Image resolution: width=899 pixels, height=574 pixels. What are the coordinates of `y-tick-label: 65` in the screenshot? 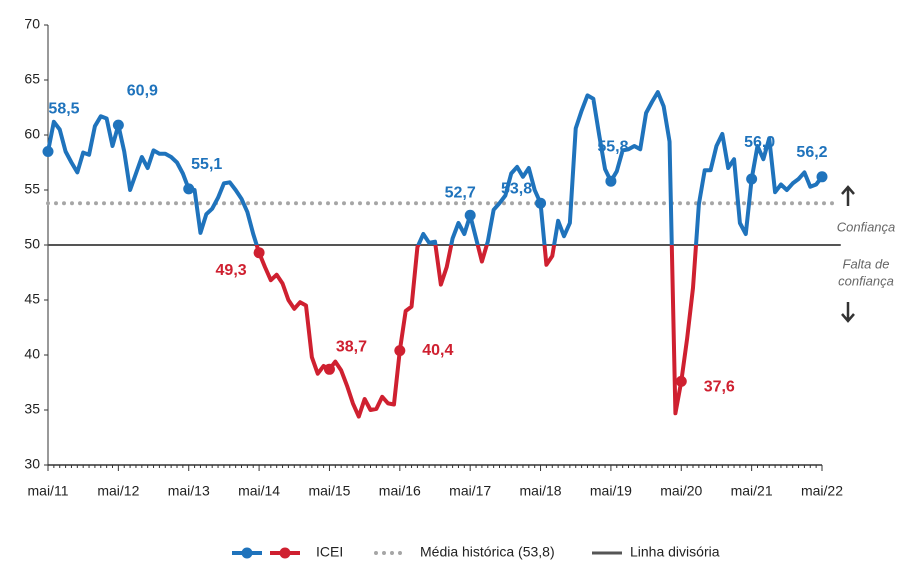 It's located at (32, 79).